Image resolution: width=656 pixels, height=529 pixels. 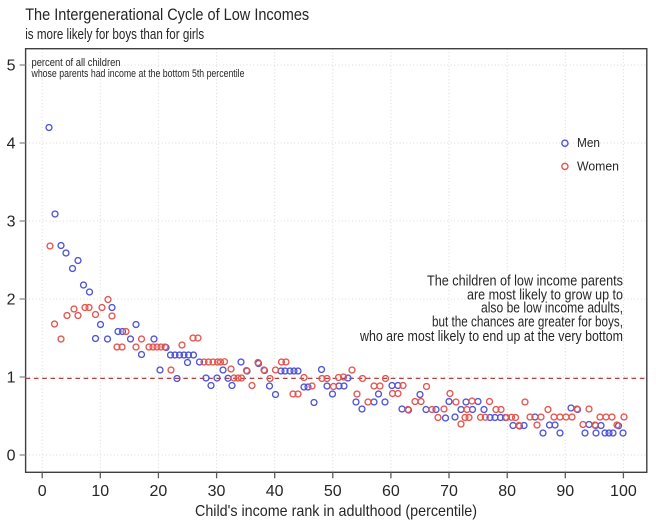 I want to click on svg-text: 4, so click(x=11, y=144).